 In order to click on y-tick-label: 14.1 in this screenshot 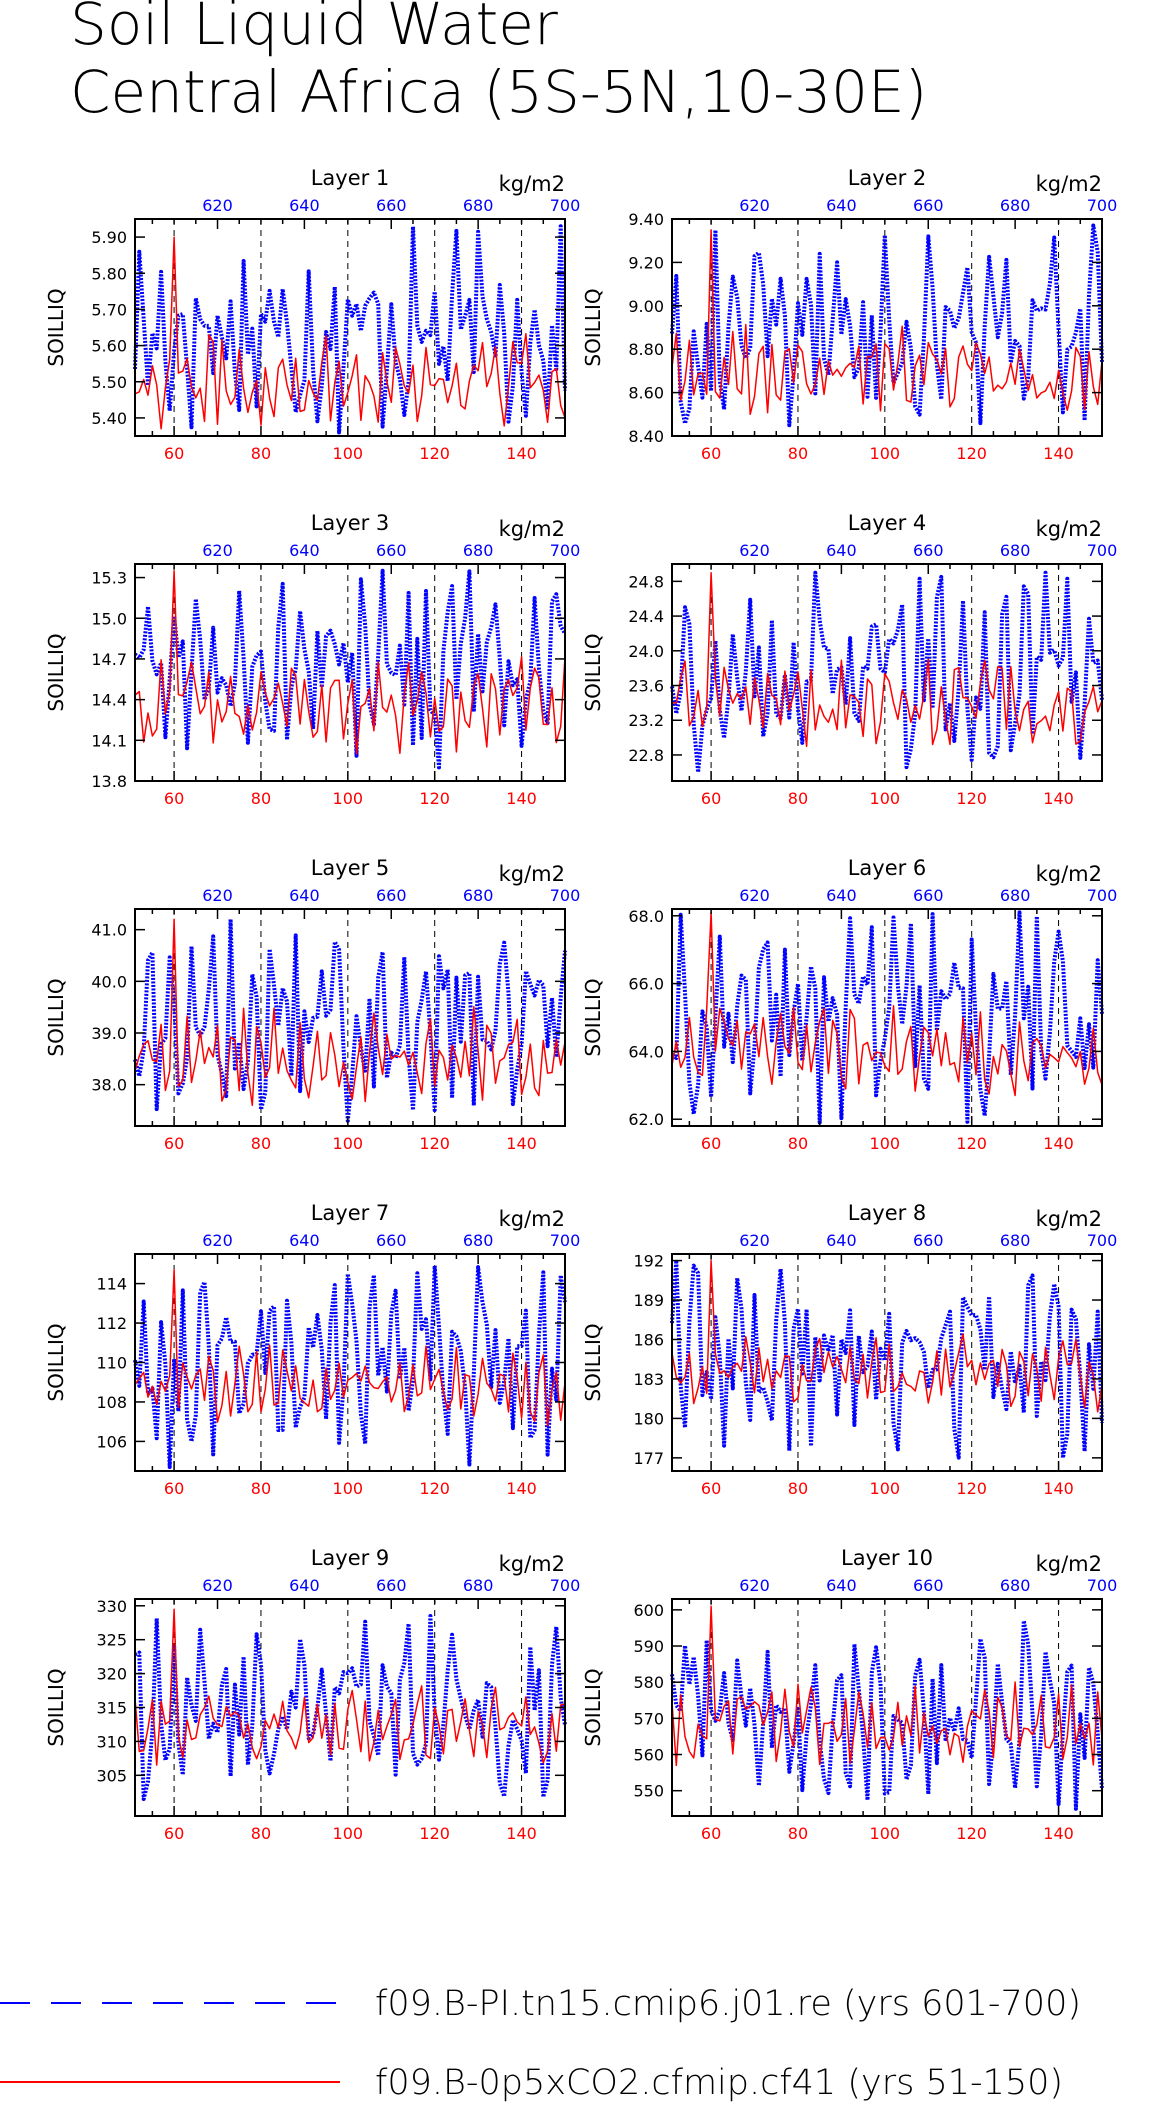, I will do `click(109, 740)`.